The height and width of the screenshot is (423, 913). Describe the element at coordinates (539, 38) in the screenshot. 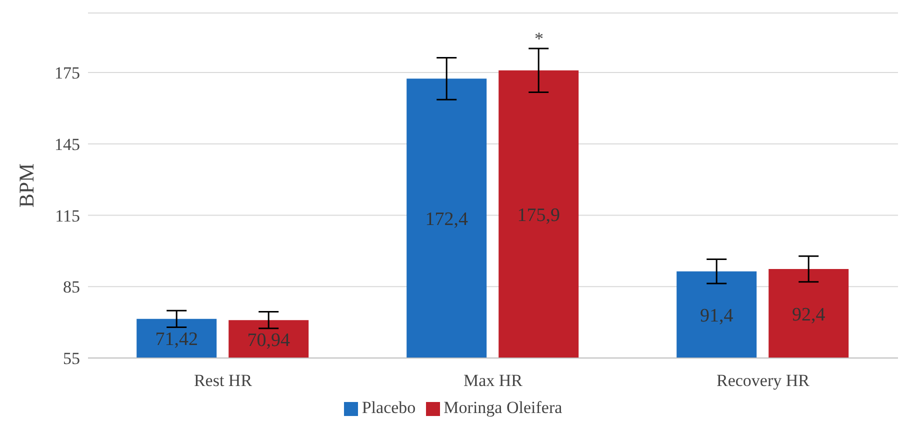

I see `annotation: *` at that location.